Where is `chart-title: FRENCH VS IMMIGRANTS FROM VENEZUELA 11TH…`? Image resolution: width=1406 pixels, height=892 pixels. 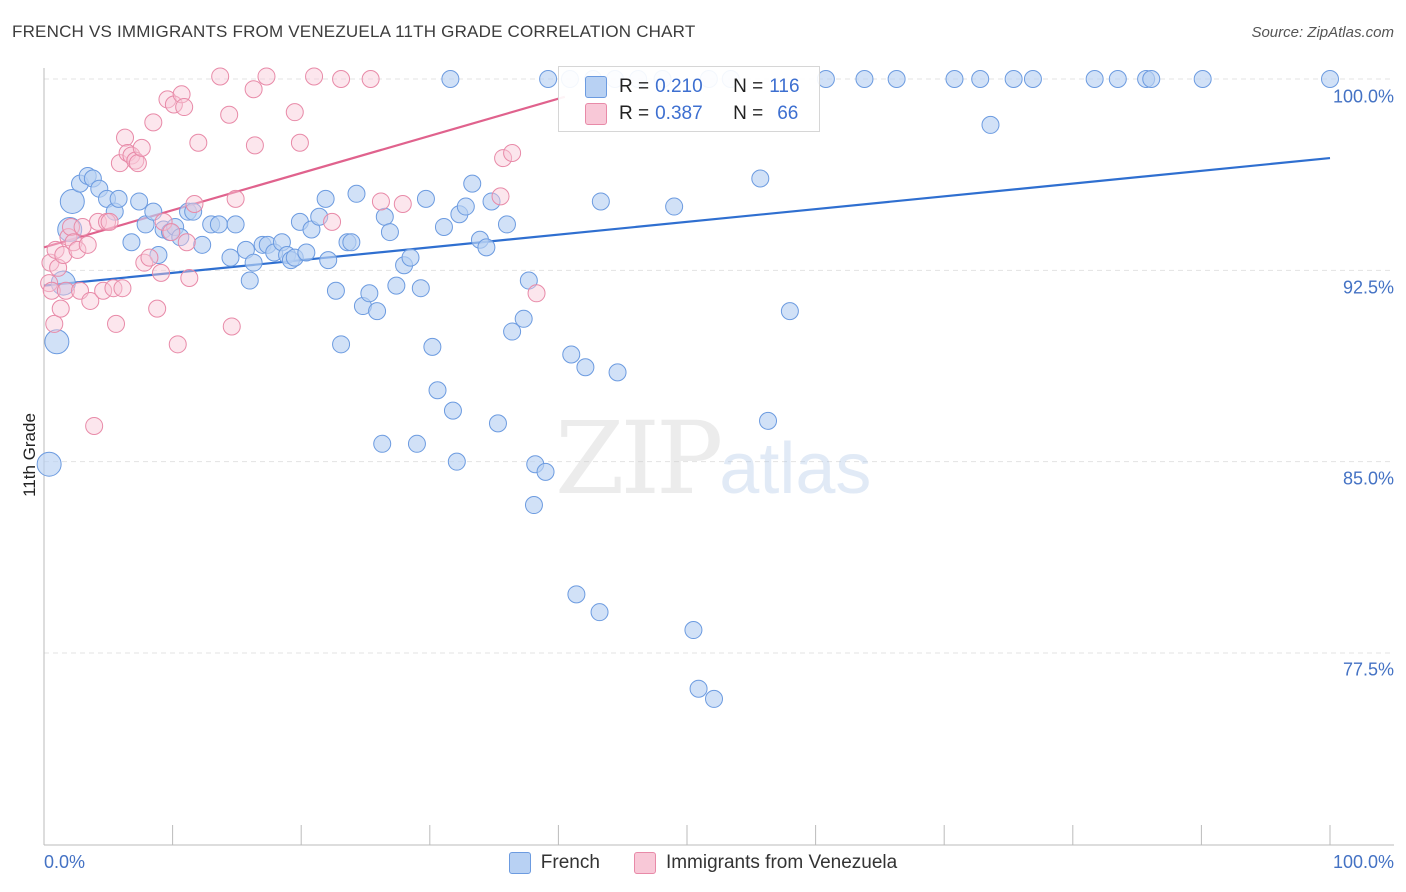 chart-title: FRENCH VS IMMIGRANTS FROM VENEZUELA 11TH… is located at coordinates (354, 31).